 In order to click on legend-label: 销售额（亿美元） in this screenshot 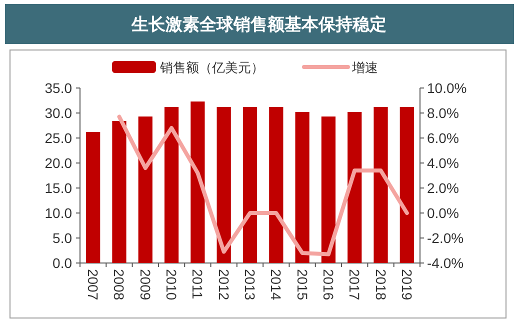, I will do `click(211, 67)`.